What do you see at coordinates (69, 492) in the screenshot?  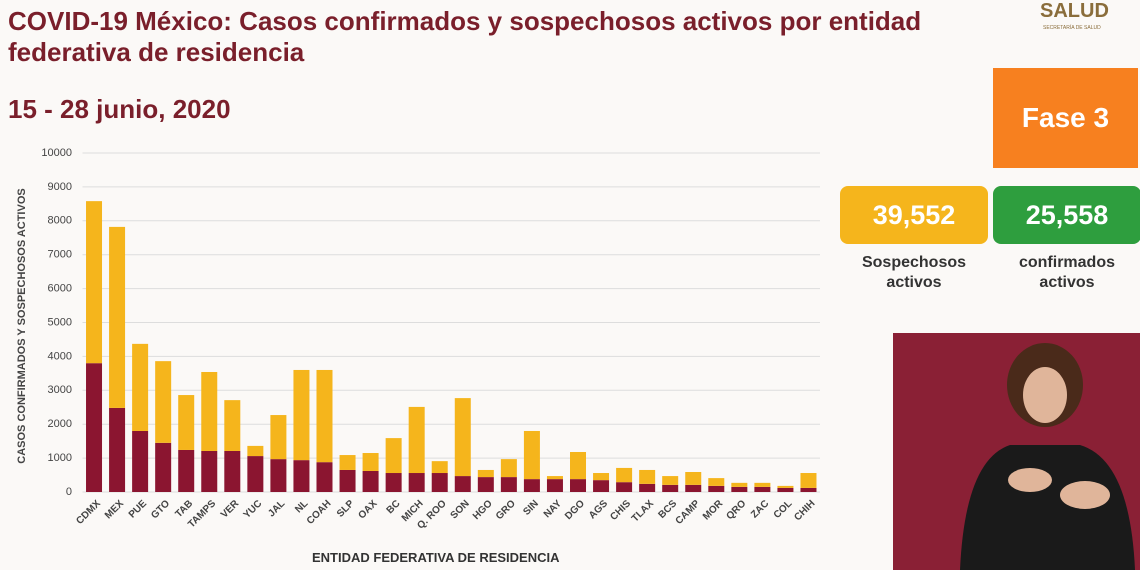 I see `y-tick-label: 0` at bounding box center [69, 492].